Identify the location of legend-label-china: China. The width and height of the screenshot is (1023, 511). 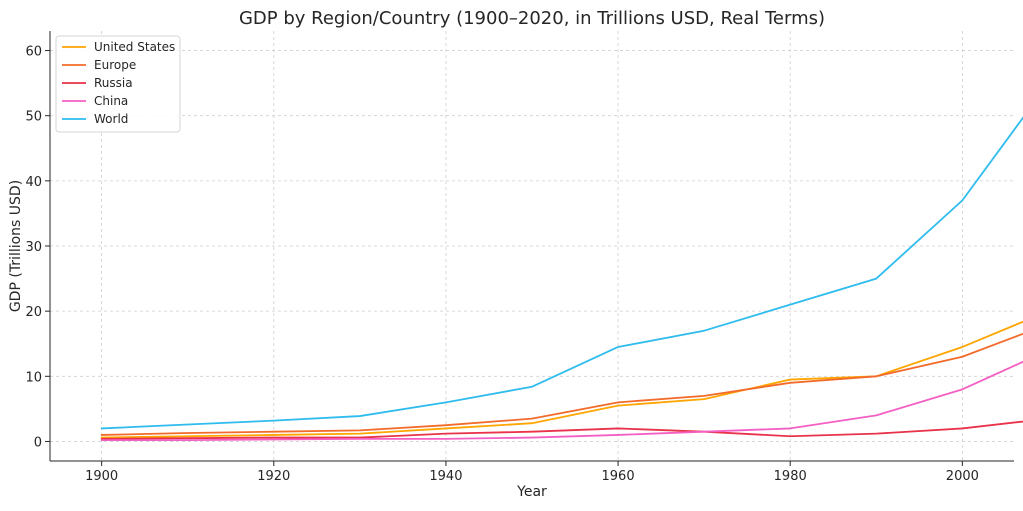
(111, 101).